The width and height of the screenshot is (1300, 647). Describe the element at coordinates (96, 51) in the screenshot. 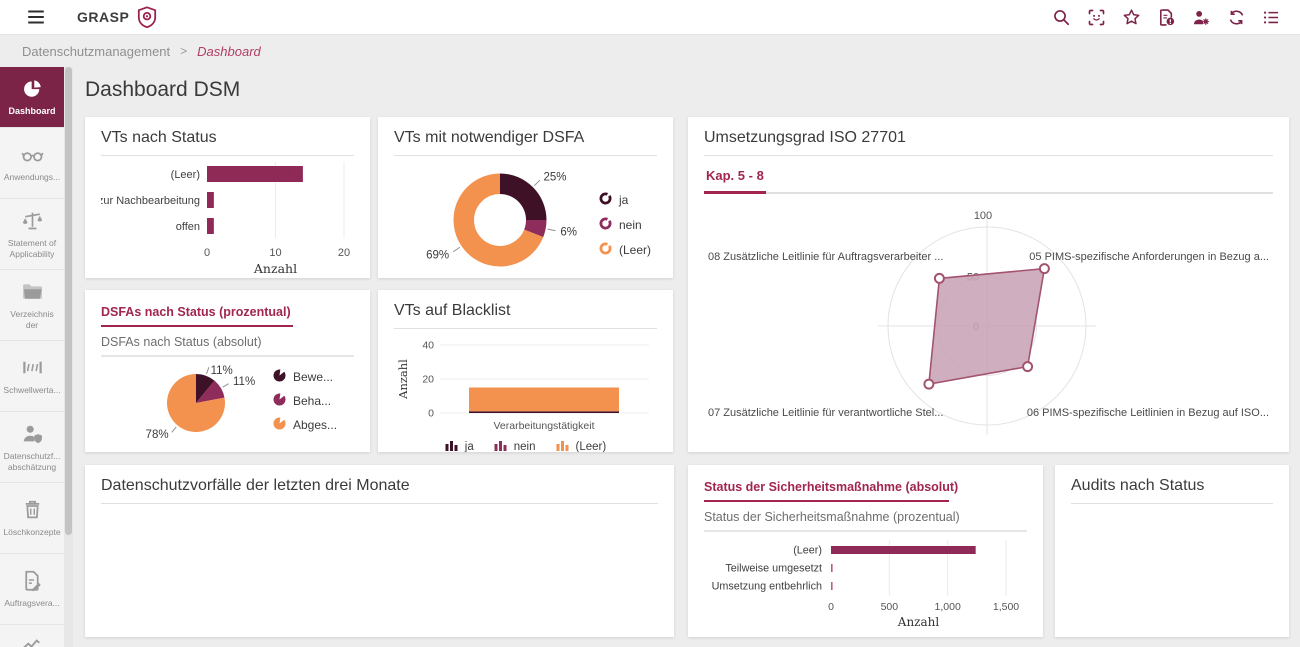

I see `breadcrumb-parent: Datenschutzmanagement` at that location.